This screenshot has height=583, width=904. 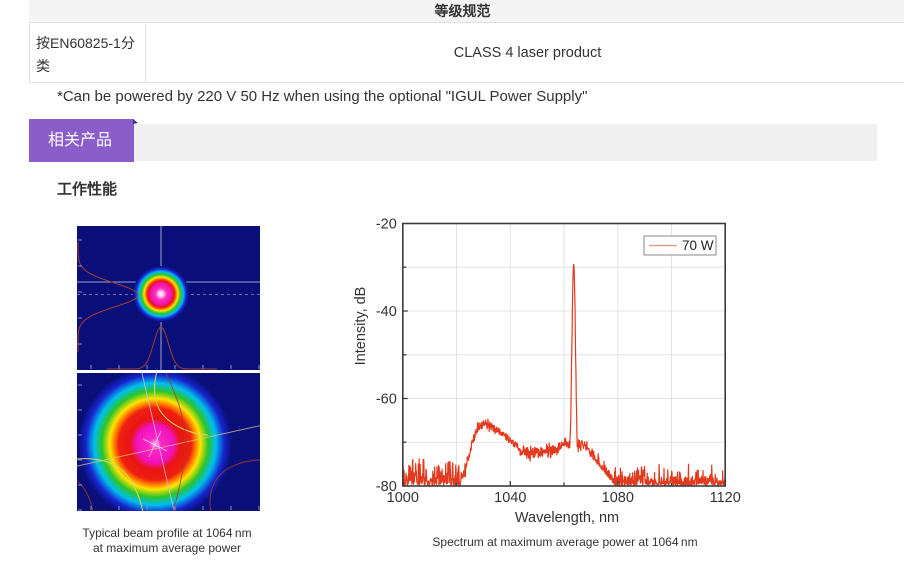 What do you see at coordinates (725, 498) in the screenshot?
I see `svg-text: 1120` at bounding box center [725, 498].